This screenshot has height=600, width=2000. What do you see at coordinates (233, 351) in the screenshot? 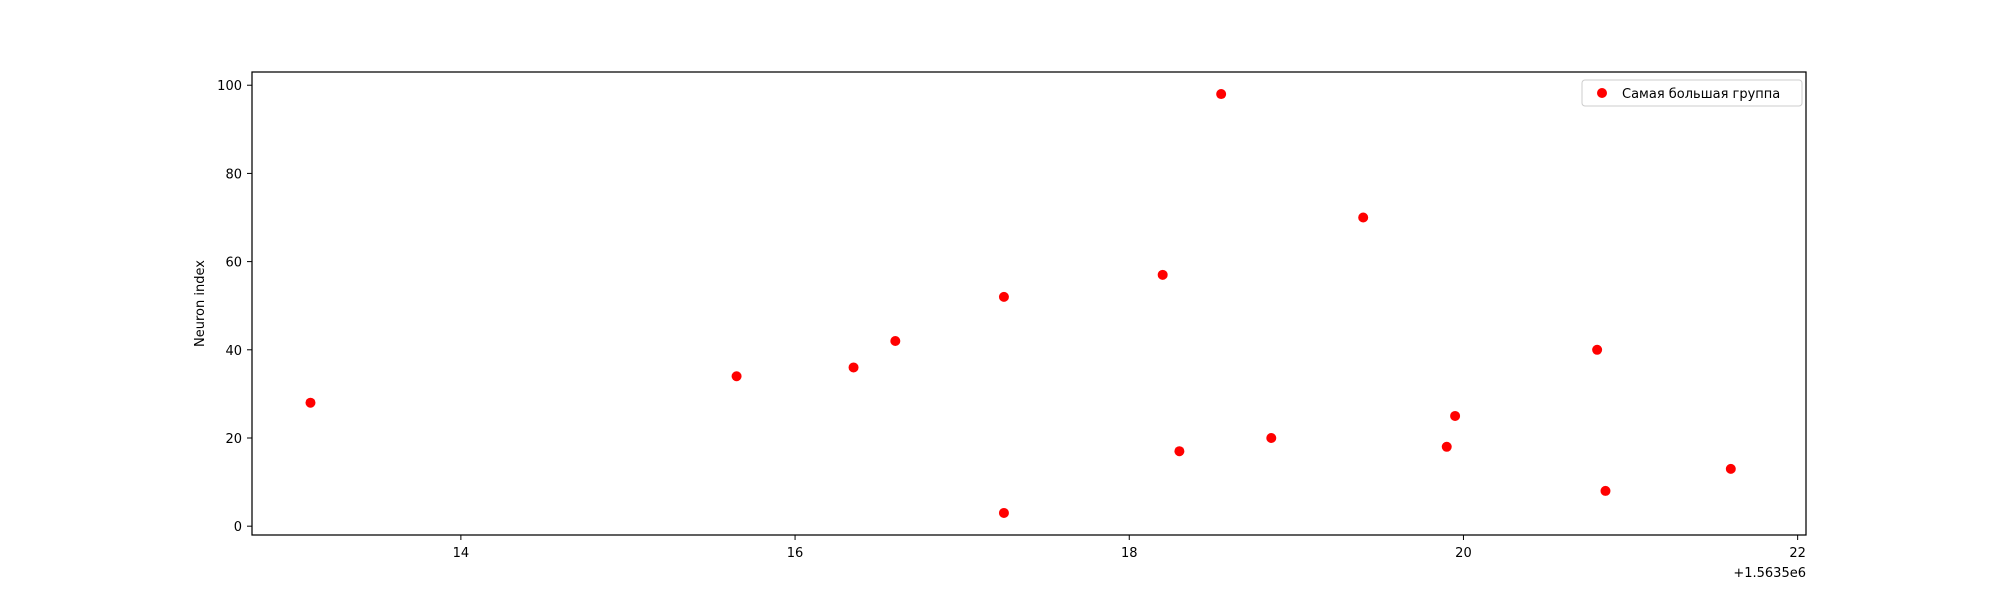
I see `y-tick-label: 40` at bounding box center [233, 351].